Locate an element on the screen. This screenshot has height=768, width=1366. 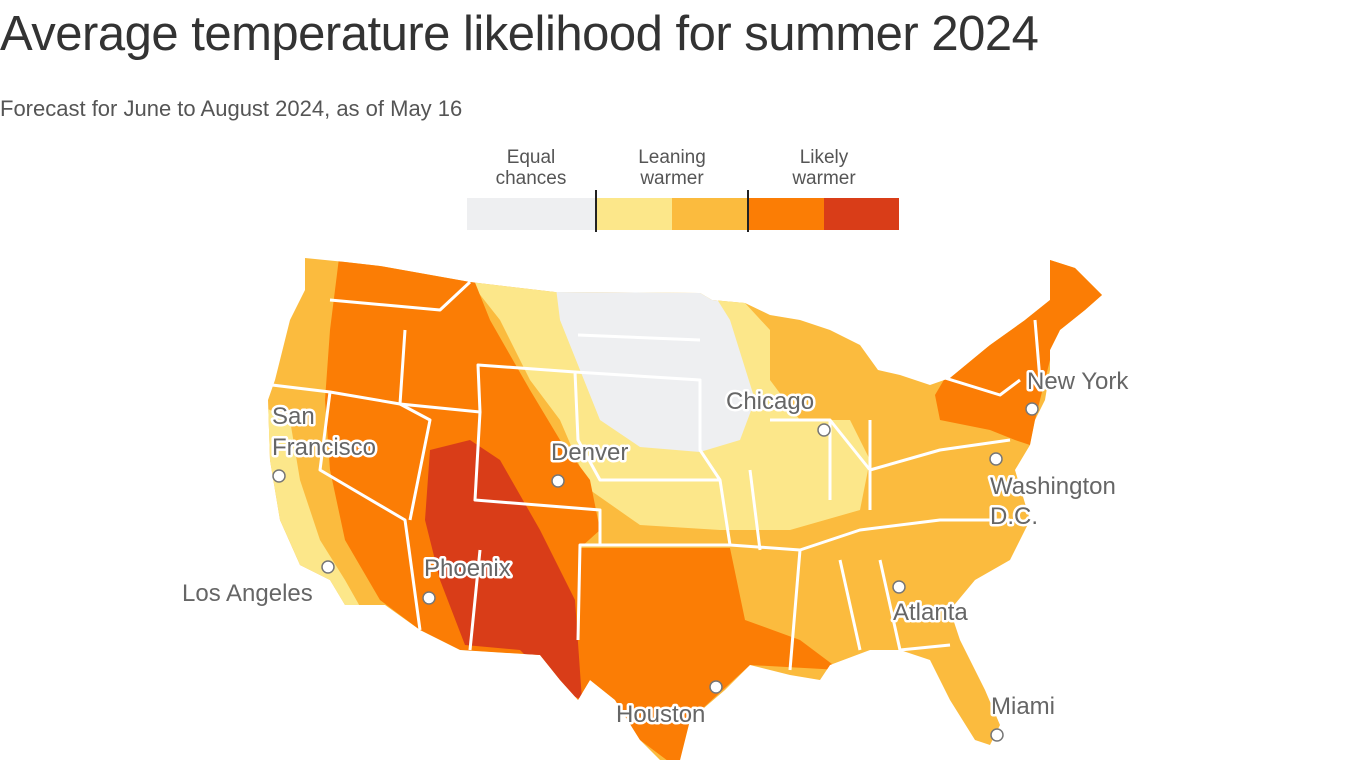
city-label-chicago: Chicago is located at coordinates (770, 401).